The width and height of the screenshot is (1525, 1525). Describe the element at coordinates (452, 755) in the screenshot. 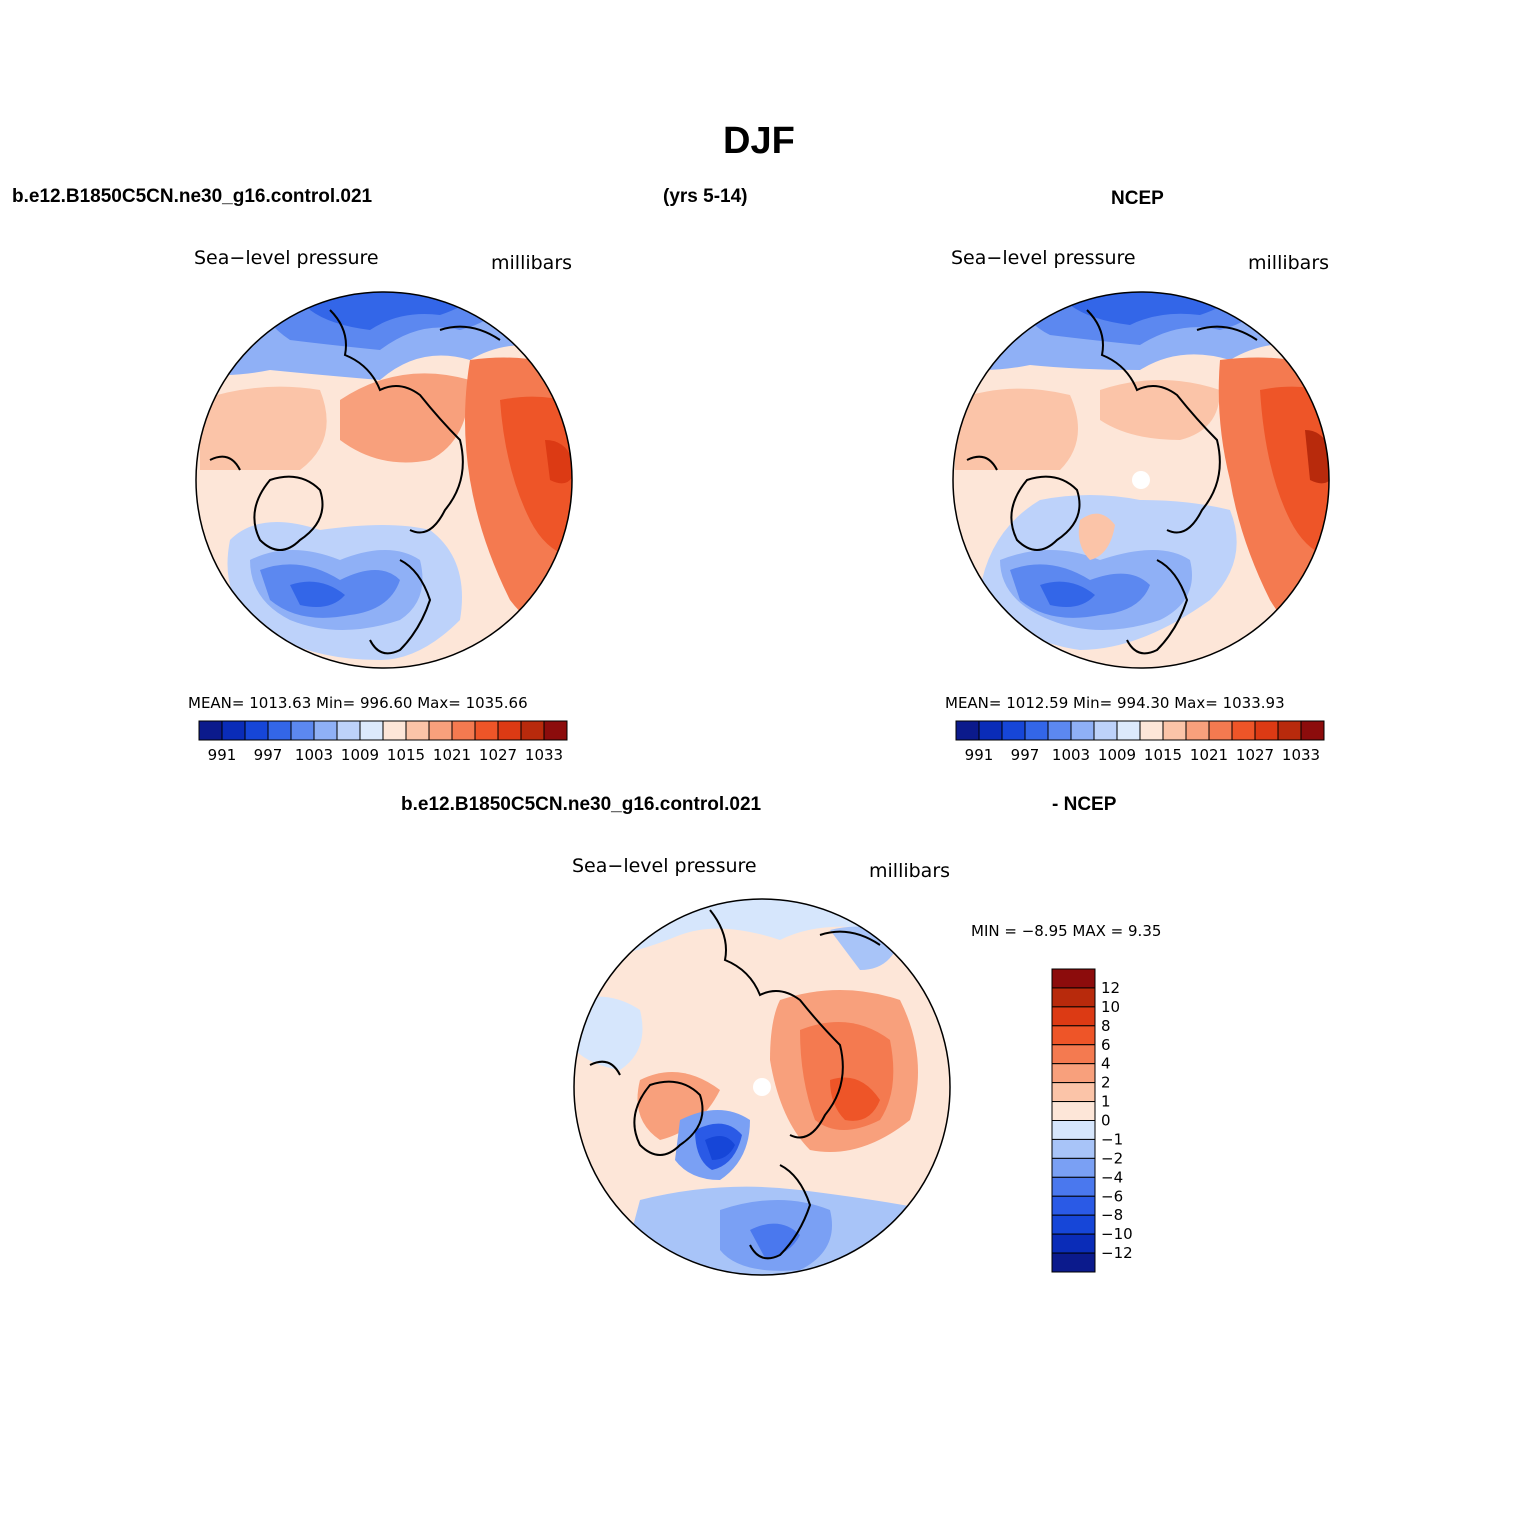

I see `model-colorbar-tick-label: 1021` at that location.